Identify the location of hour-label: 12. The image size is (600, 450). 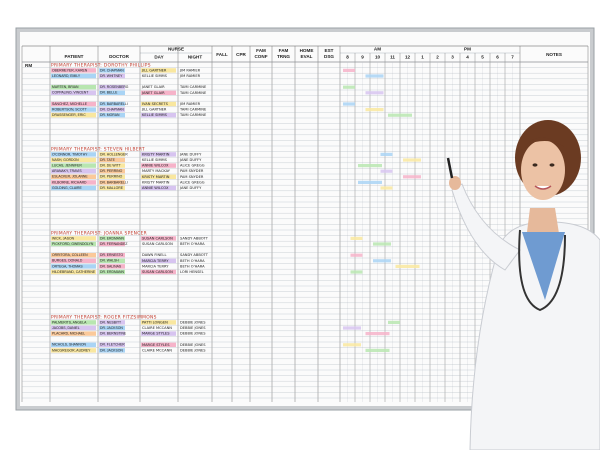
(408, 57).